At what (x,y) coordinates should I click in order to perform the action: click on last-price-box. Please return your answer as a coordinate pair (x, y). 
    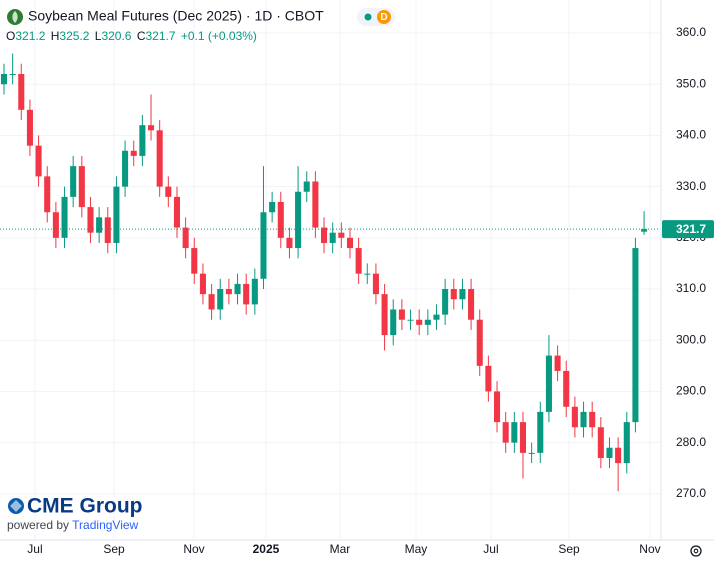
    Looking at the image, I should click on (688, 229).